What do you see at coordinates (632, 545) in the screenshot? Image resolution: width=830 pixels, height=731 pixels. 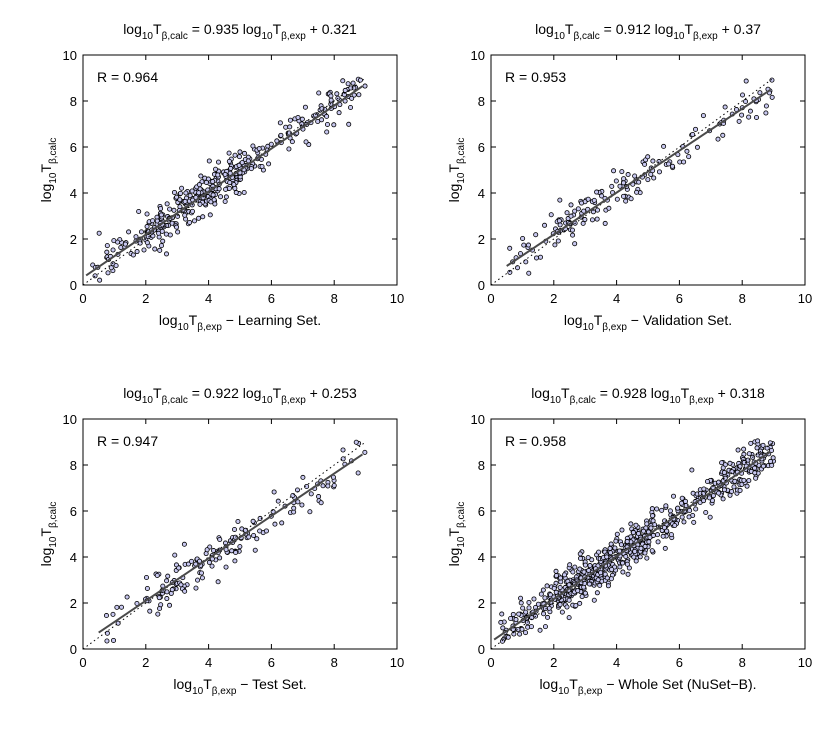 I see `regression-line` at bounding box center [632, 545].